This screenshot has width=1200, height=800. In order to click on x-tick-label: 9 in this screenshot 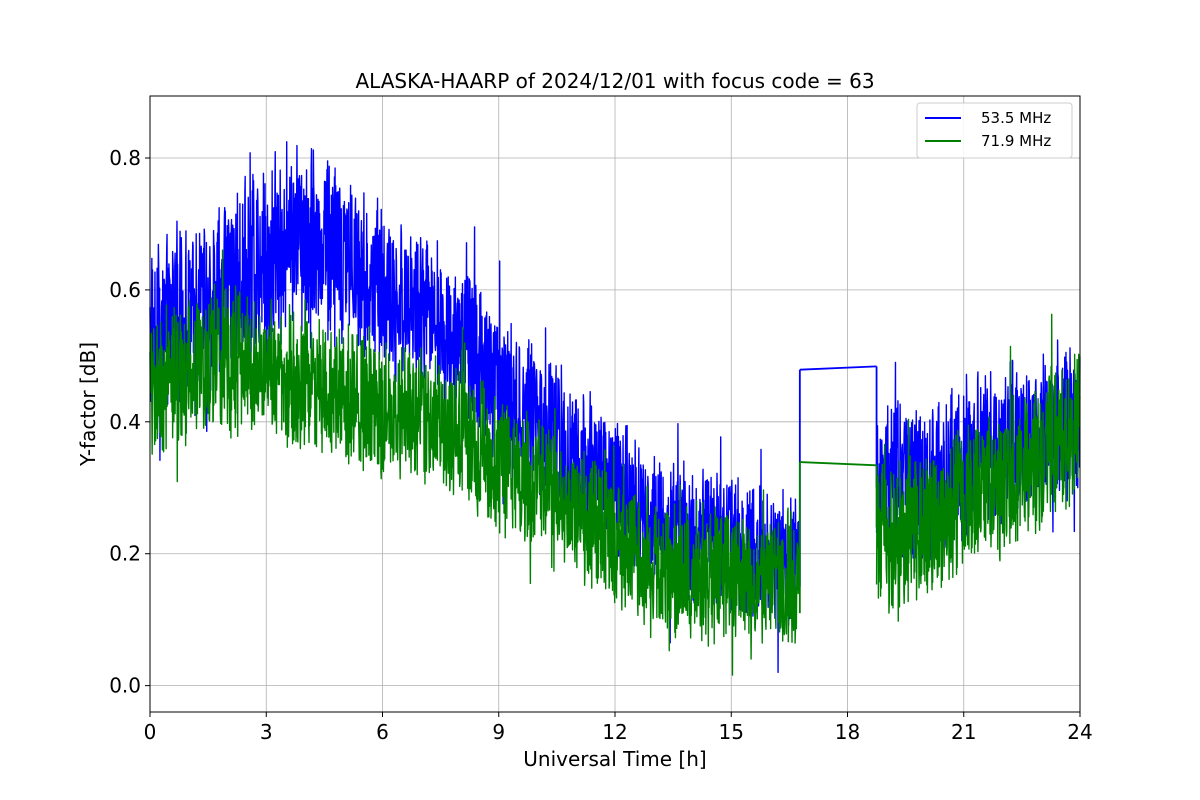, I will do `click(498, 732)`.